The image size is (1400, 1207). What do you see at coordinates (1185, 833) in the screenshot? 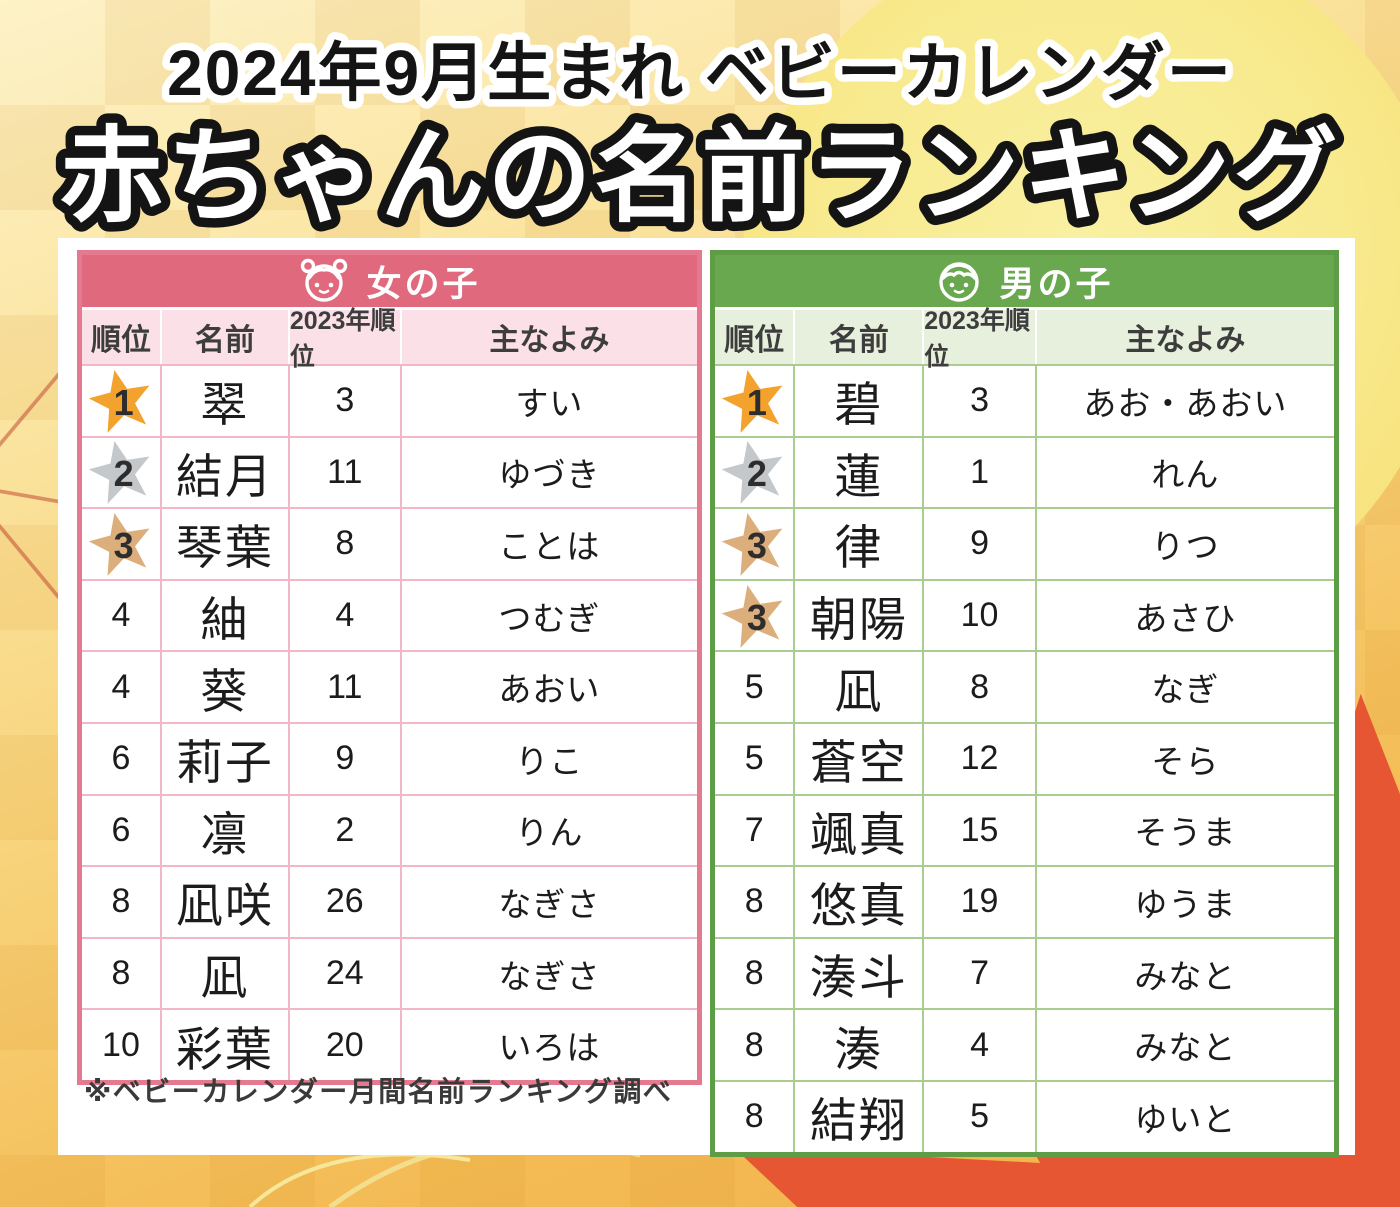
I see `yomi-cell: そうま` at bounding box center [1185, 833].